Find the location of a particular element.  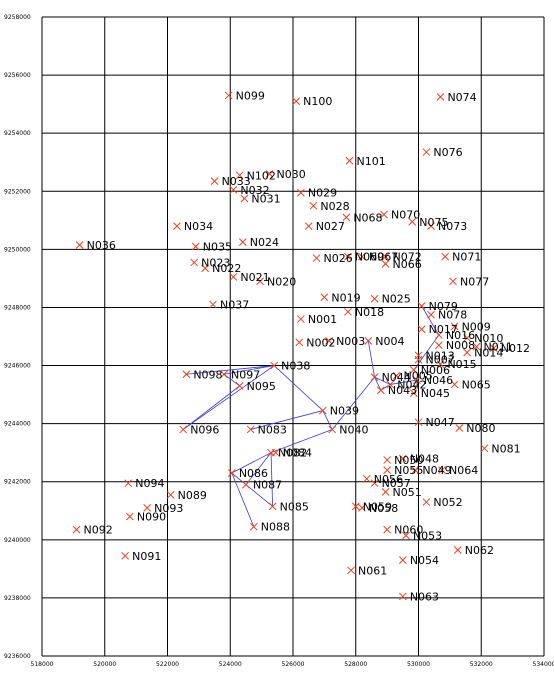

y-tick-label: 9238000 is located at coordinates (17, 598).